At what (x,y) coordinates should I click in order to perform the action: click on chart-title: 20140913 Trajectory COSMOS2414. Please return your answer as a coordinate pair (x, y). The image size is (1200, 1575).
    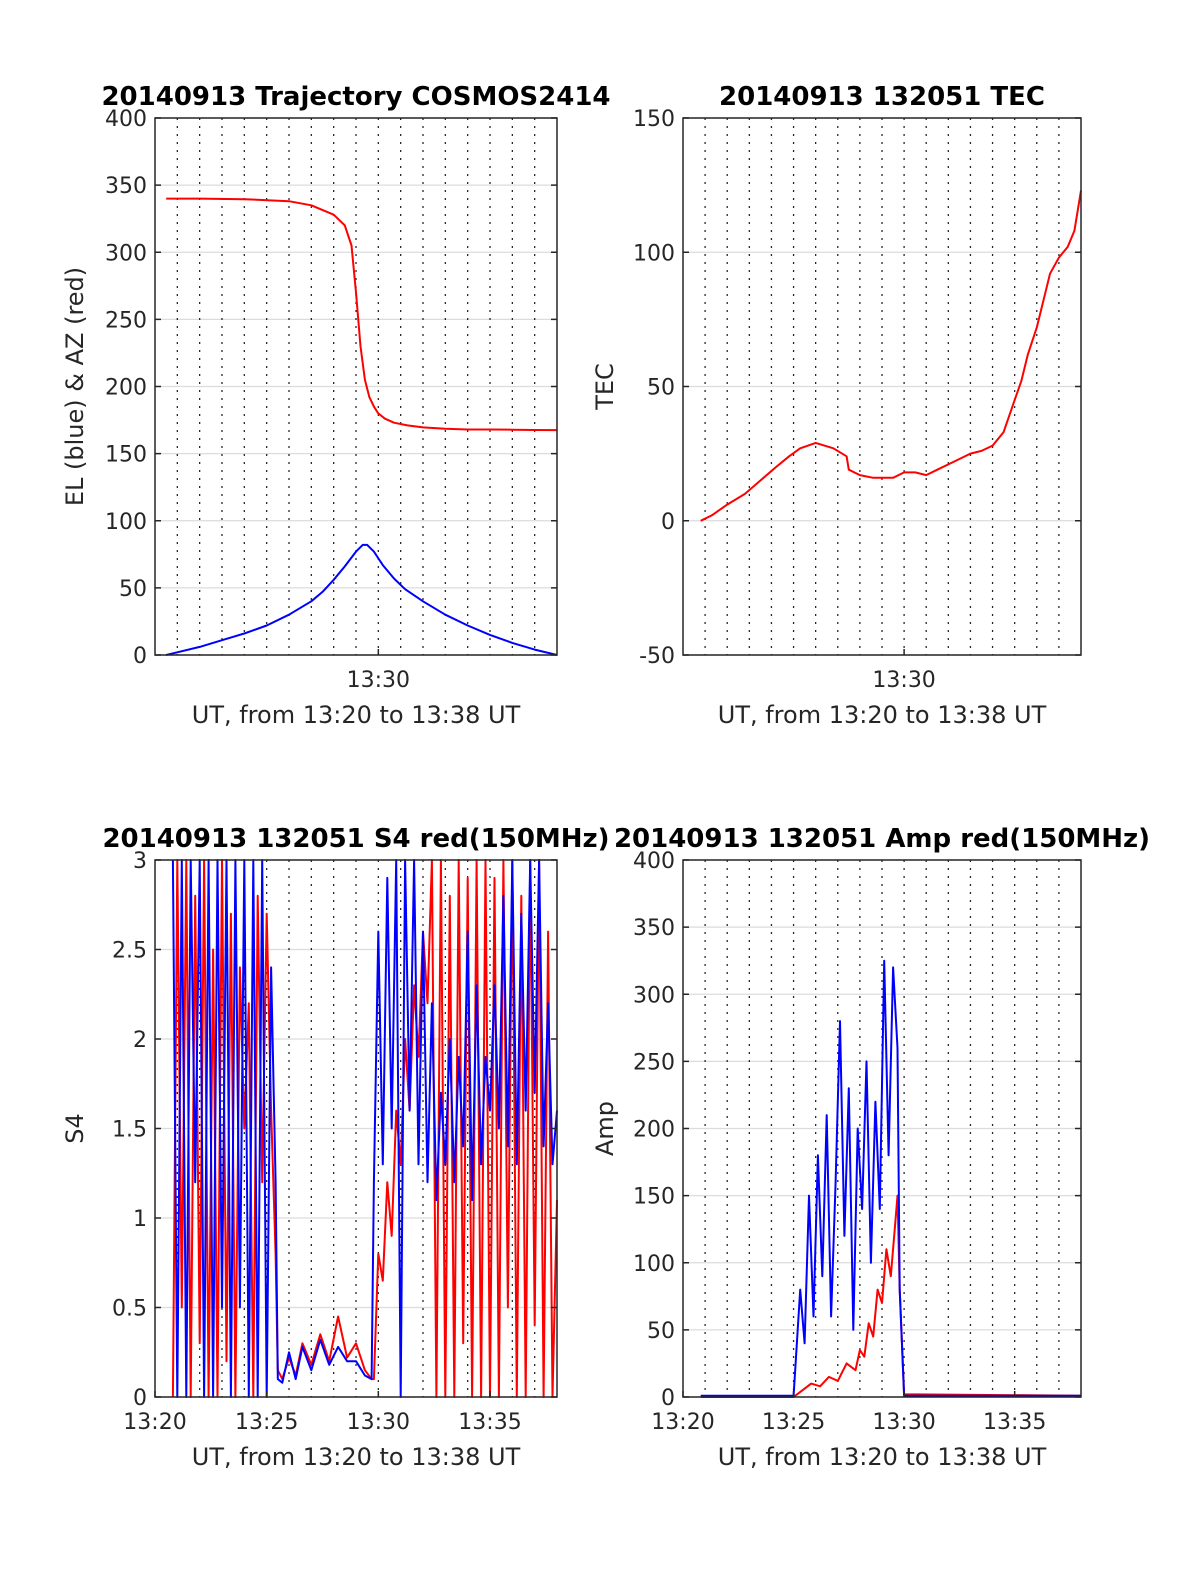
    Looking at the image, I should click on (355, 97).